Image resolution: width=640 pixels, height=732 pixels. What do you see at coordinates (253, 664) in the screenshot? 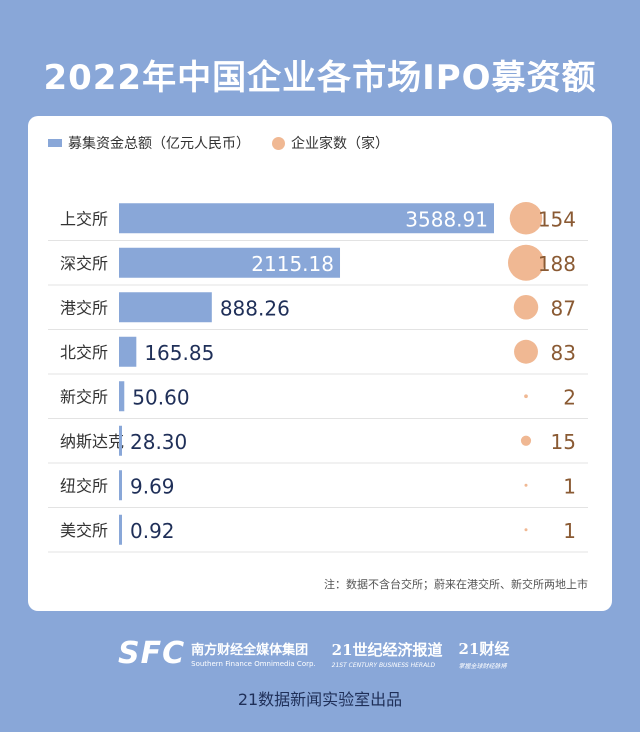
I see `brand1-en: Southern Finance Omnimedia Corp.` at bounding box center [253, 664].